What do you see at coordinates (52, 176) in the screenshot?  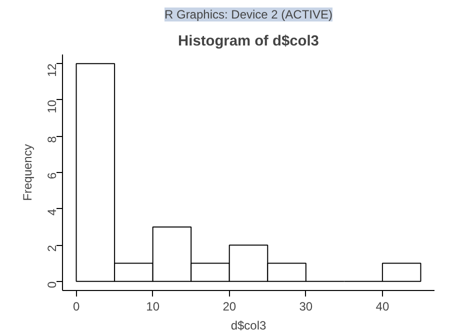 I see `y-tick-label: 6` at bounding box center [52, 176].